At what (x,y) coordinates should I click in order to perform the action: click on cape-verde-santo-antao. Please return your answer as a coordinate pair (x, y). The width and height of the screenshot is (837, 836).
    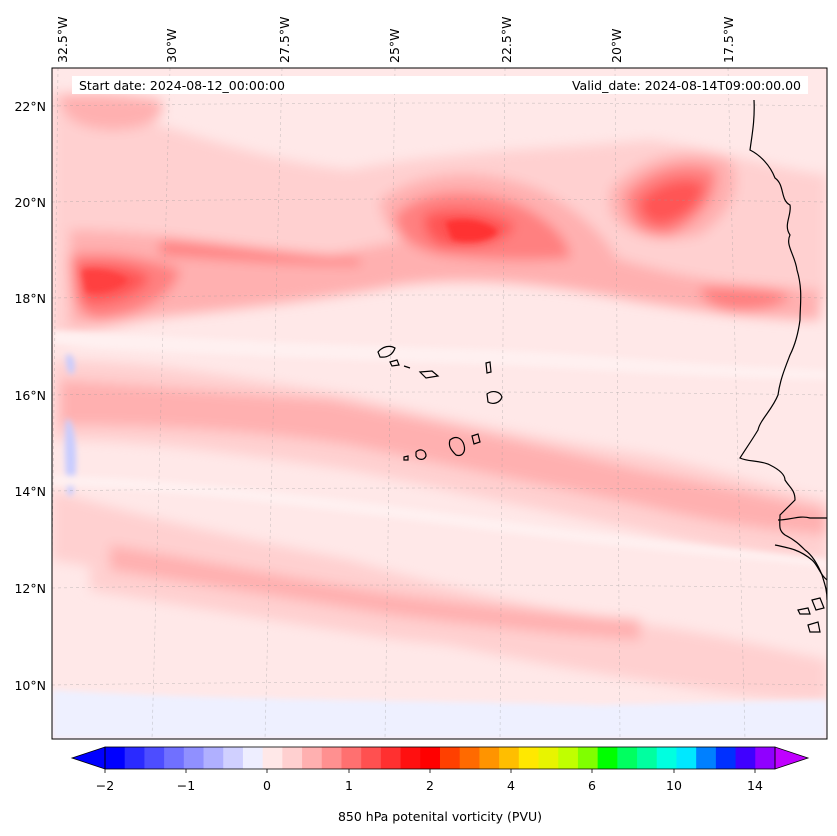
    Looking at the image, I should click on (386, 351).